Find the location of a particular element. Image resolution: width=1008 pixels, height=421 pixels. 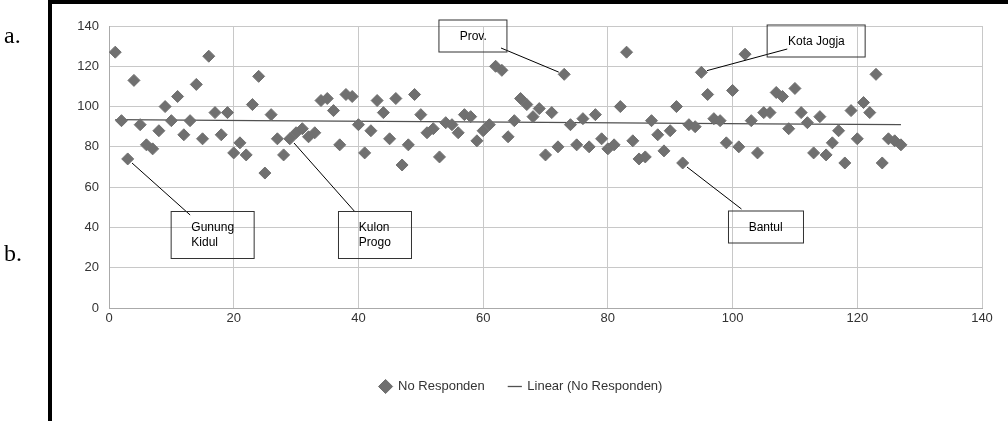

y-tick-label: 60 is located at coordinates (91, 186).